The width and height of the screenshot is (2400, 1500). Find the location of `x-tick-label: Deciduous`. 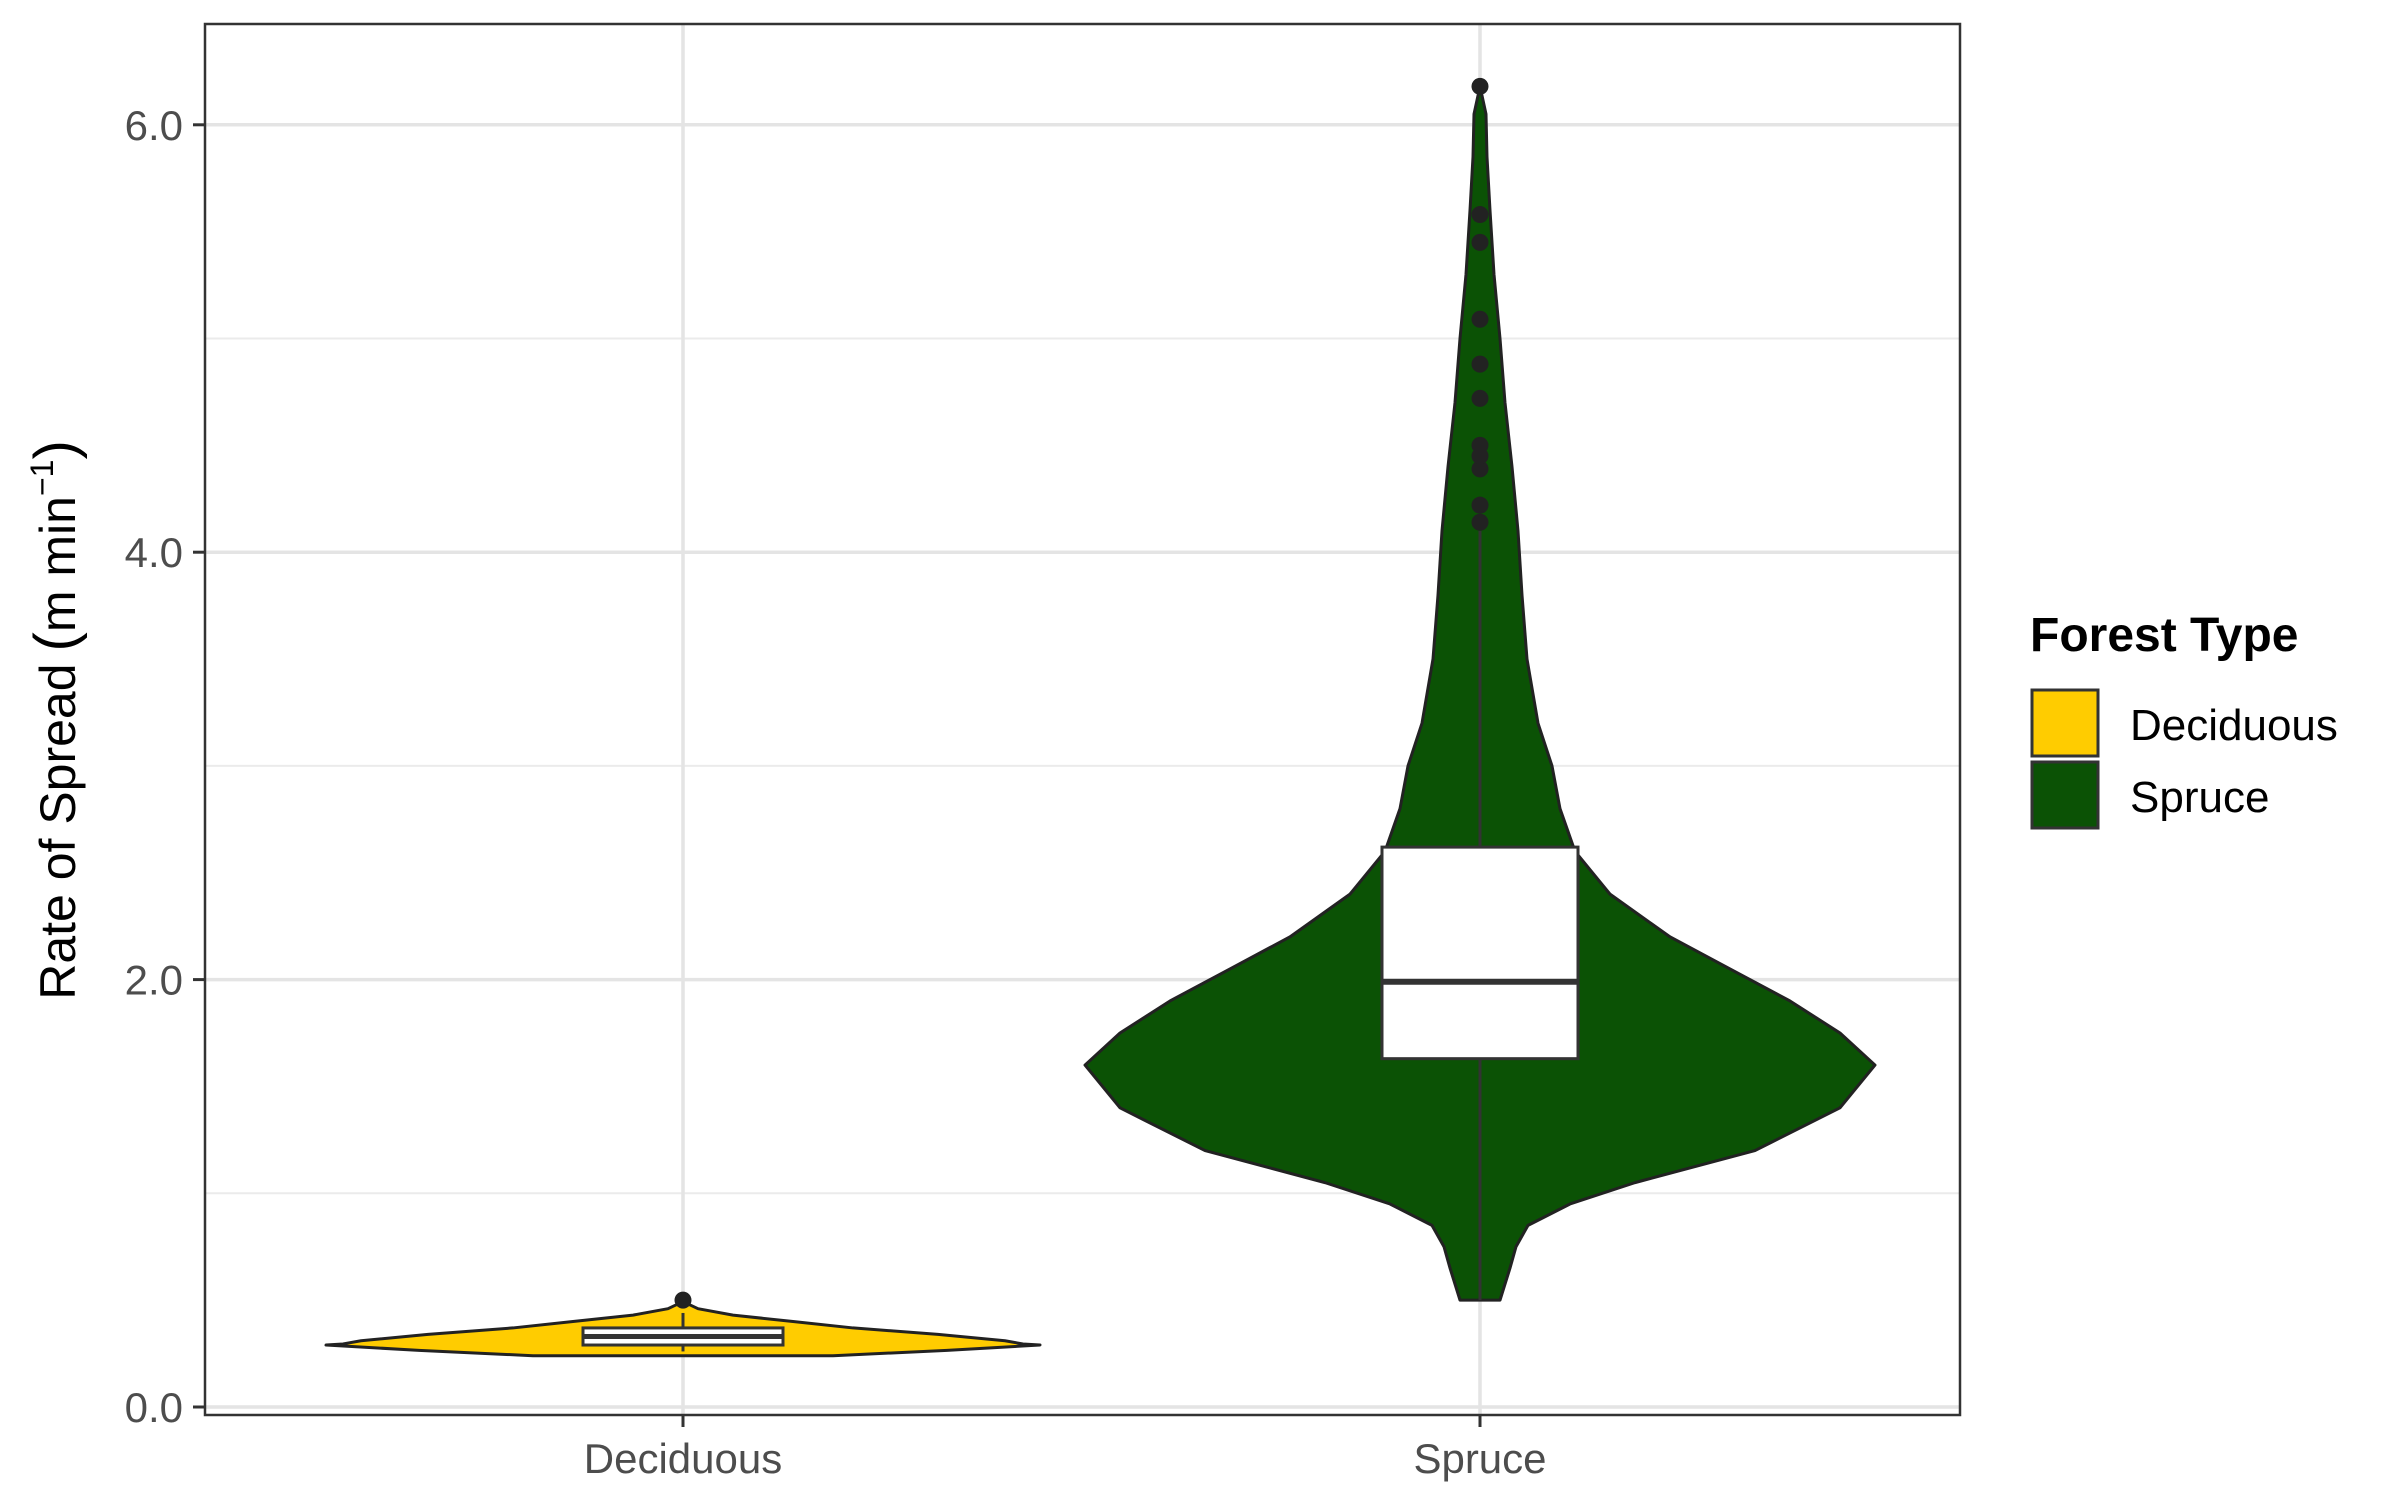

x-tick-label: Deciduous is located at coordinates (683, 1458).